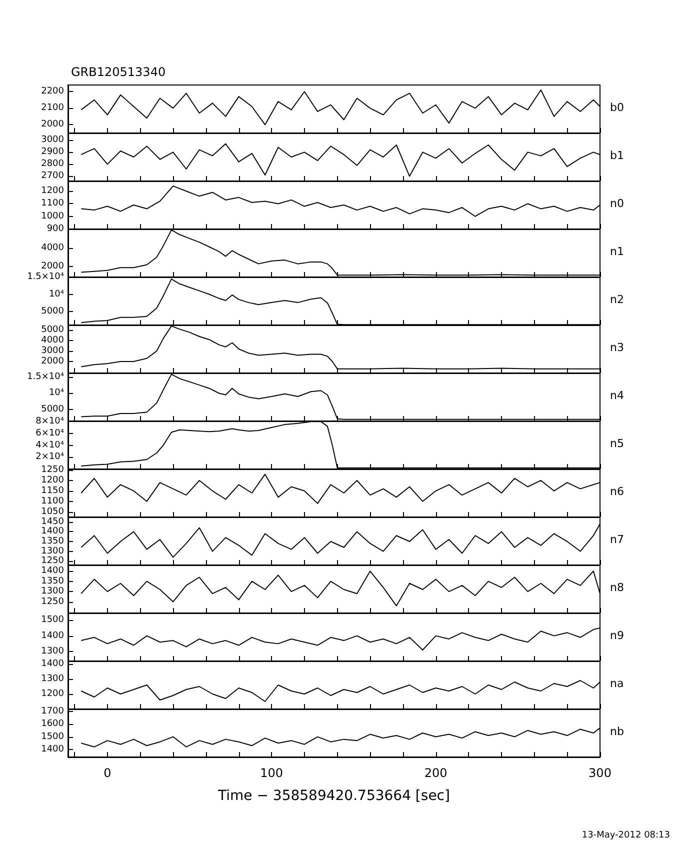 The image size is (680, 850). Describe the element at coordinates (272, 773) in the screenshot. I see `x-tick-label: 100` at that location.